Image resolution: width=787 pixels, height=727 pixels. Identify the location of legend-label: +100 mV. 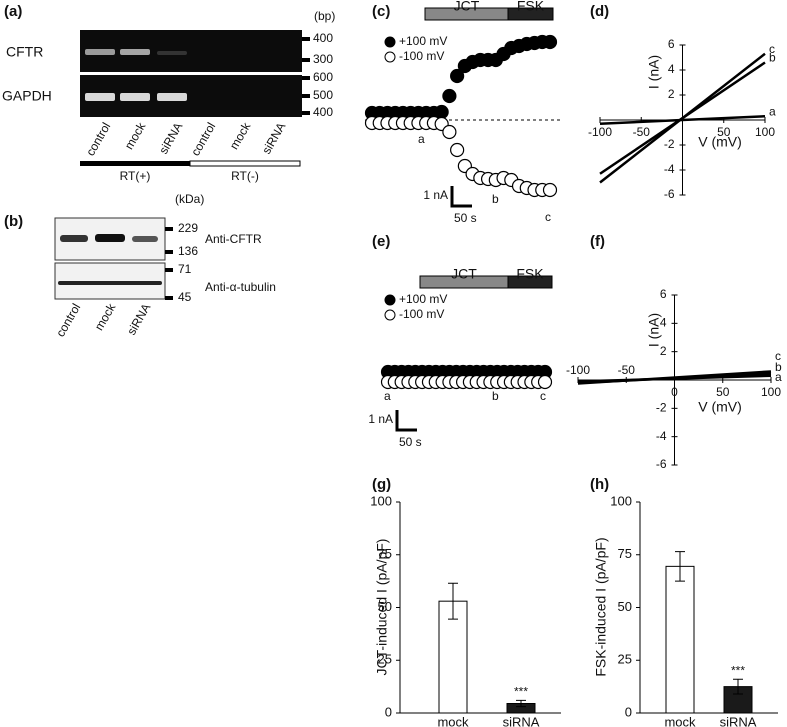
(423, 41).